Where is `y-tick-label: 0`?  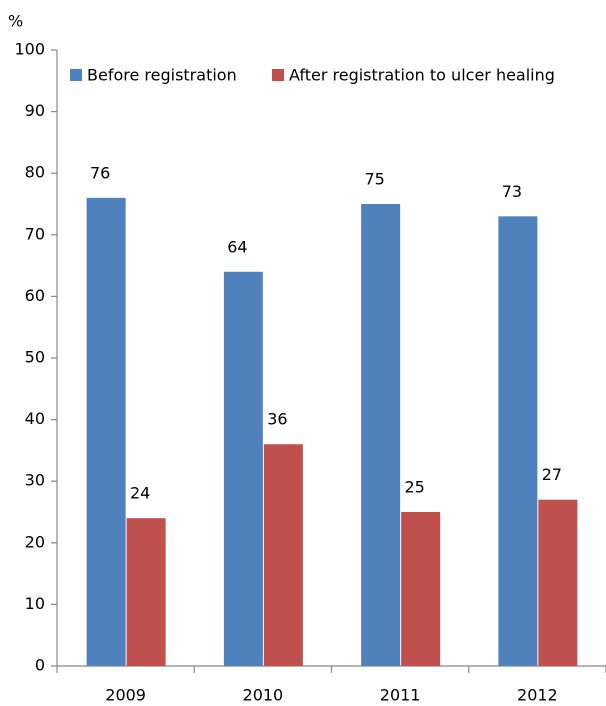 y-tick-label: 0 is located at coordinates (40, 665).